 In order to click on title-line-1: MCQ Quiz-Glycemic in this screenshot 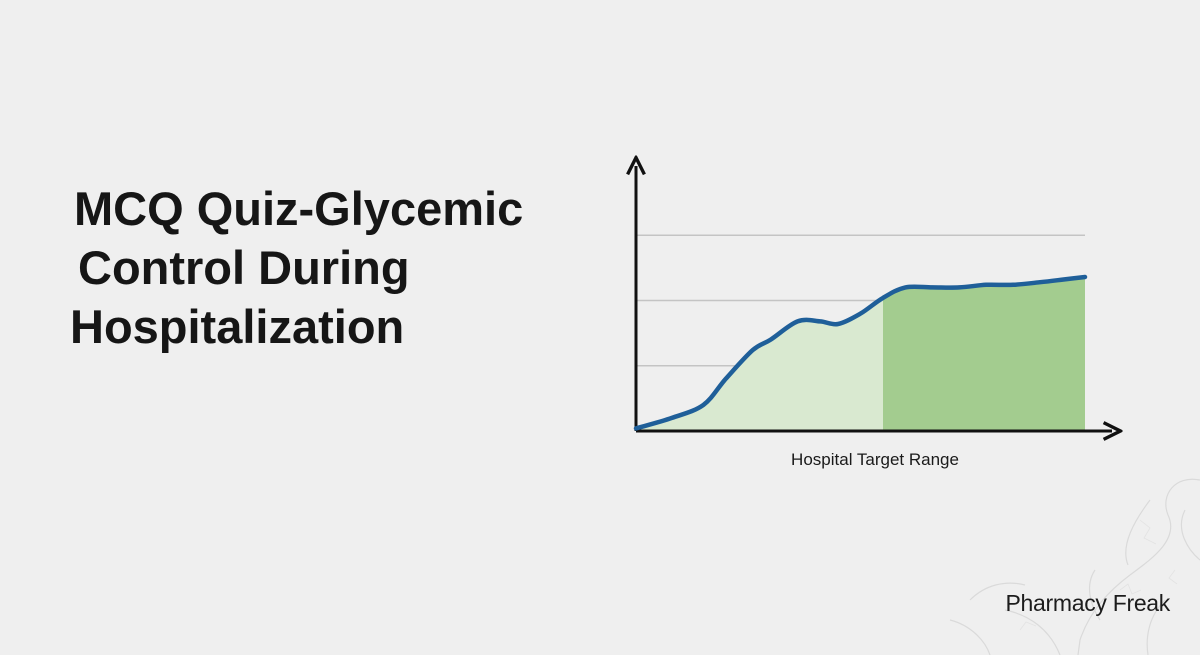, I will do `click(299, 208)`.